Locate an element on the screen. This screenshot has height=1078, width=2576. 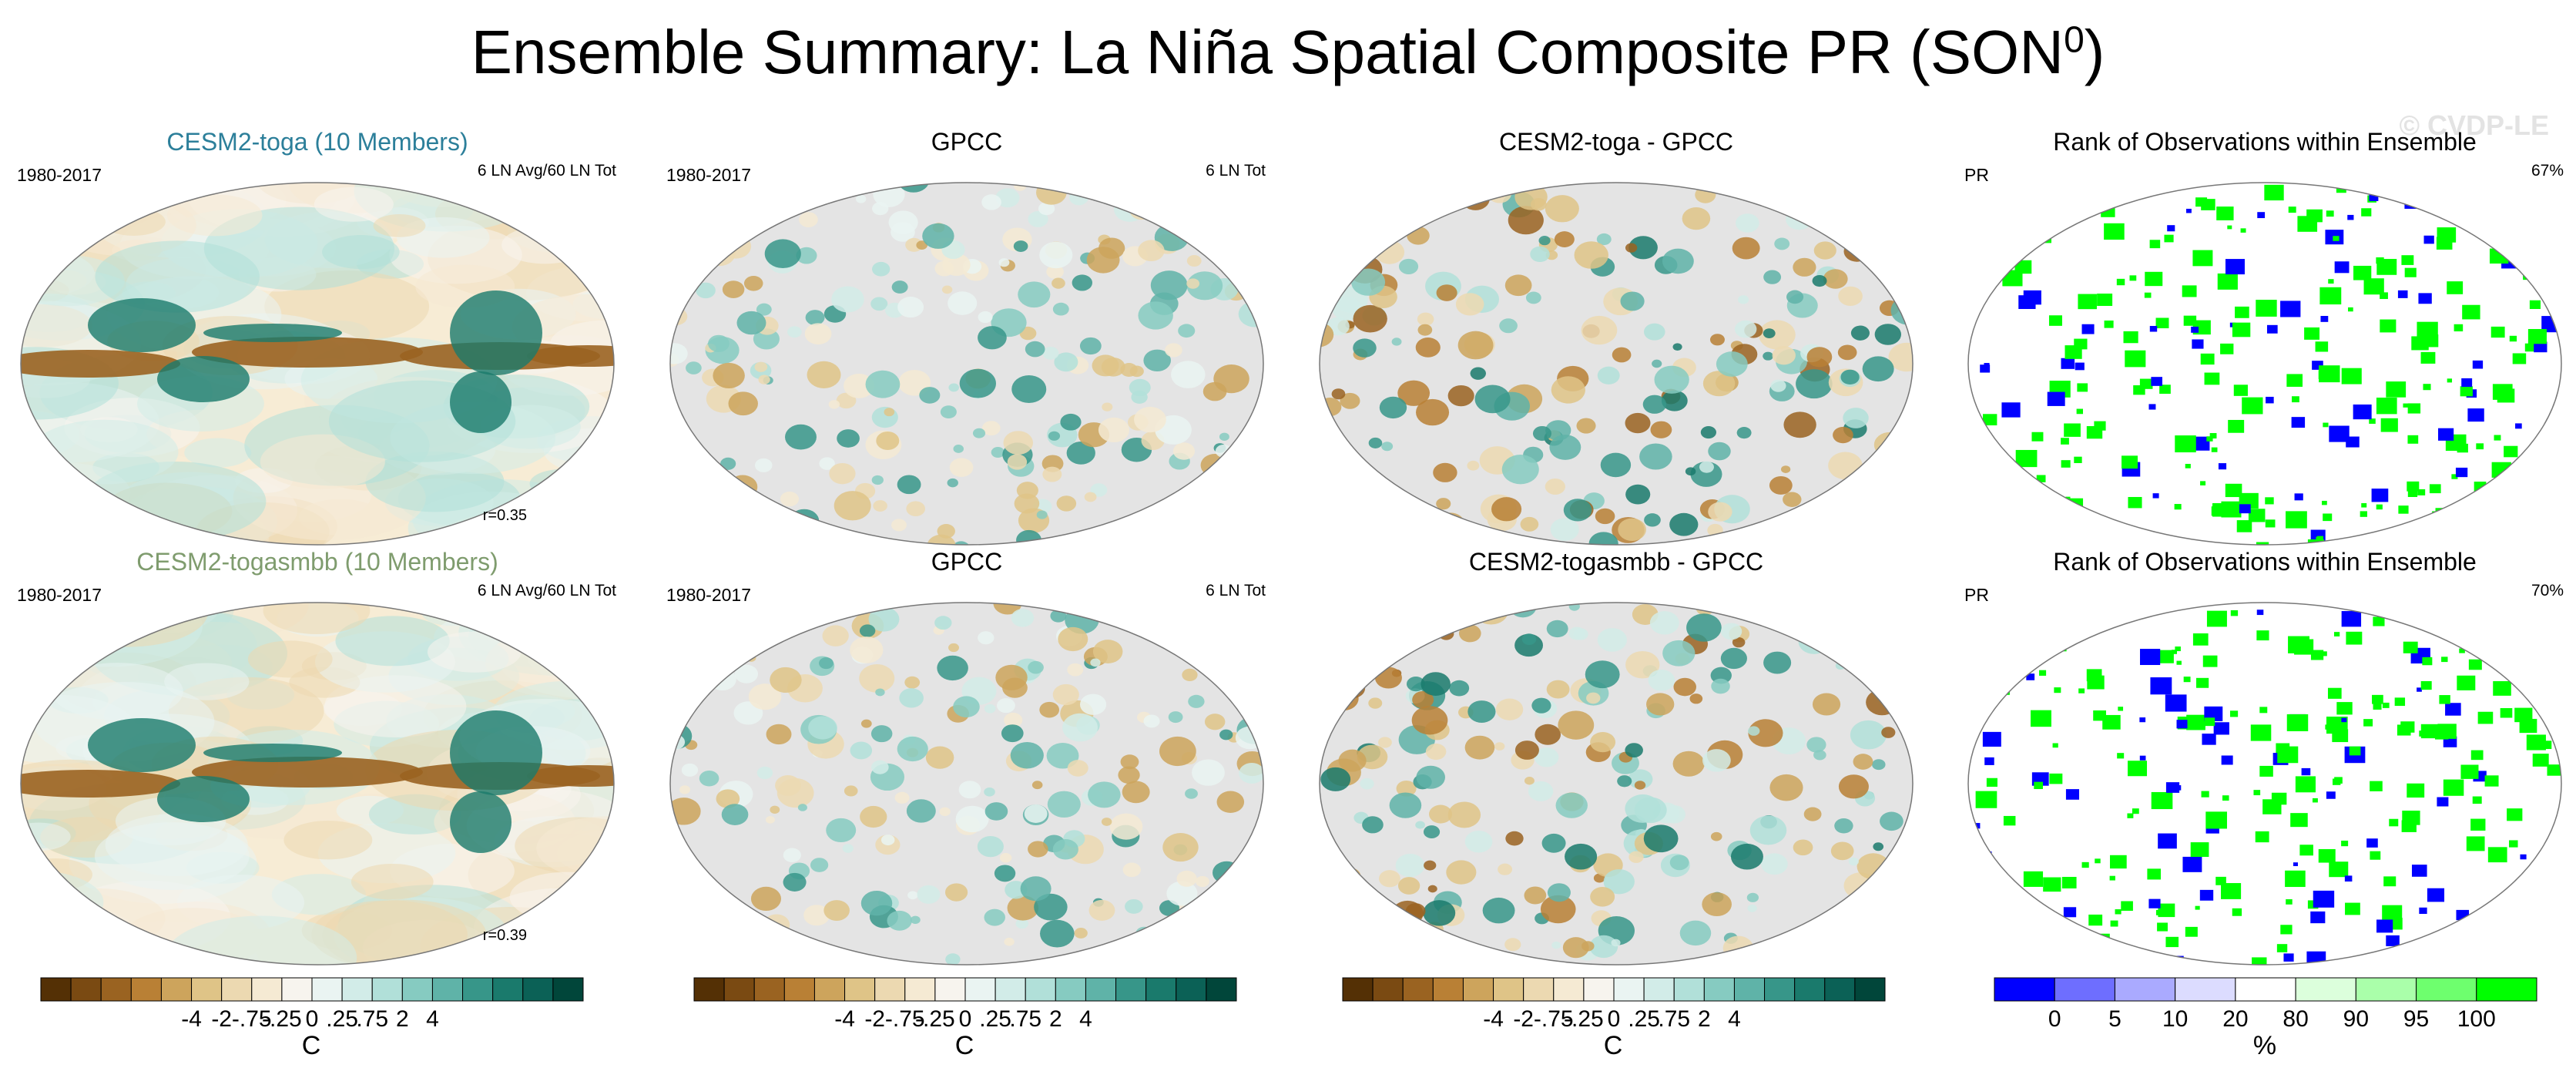
colorbar-tick-label: 10 is located at coordinates (2175, 1019).